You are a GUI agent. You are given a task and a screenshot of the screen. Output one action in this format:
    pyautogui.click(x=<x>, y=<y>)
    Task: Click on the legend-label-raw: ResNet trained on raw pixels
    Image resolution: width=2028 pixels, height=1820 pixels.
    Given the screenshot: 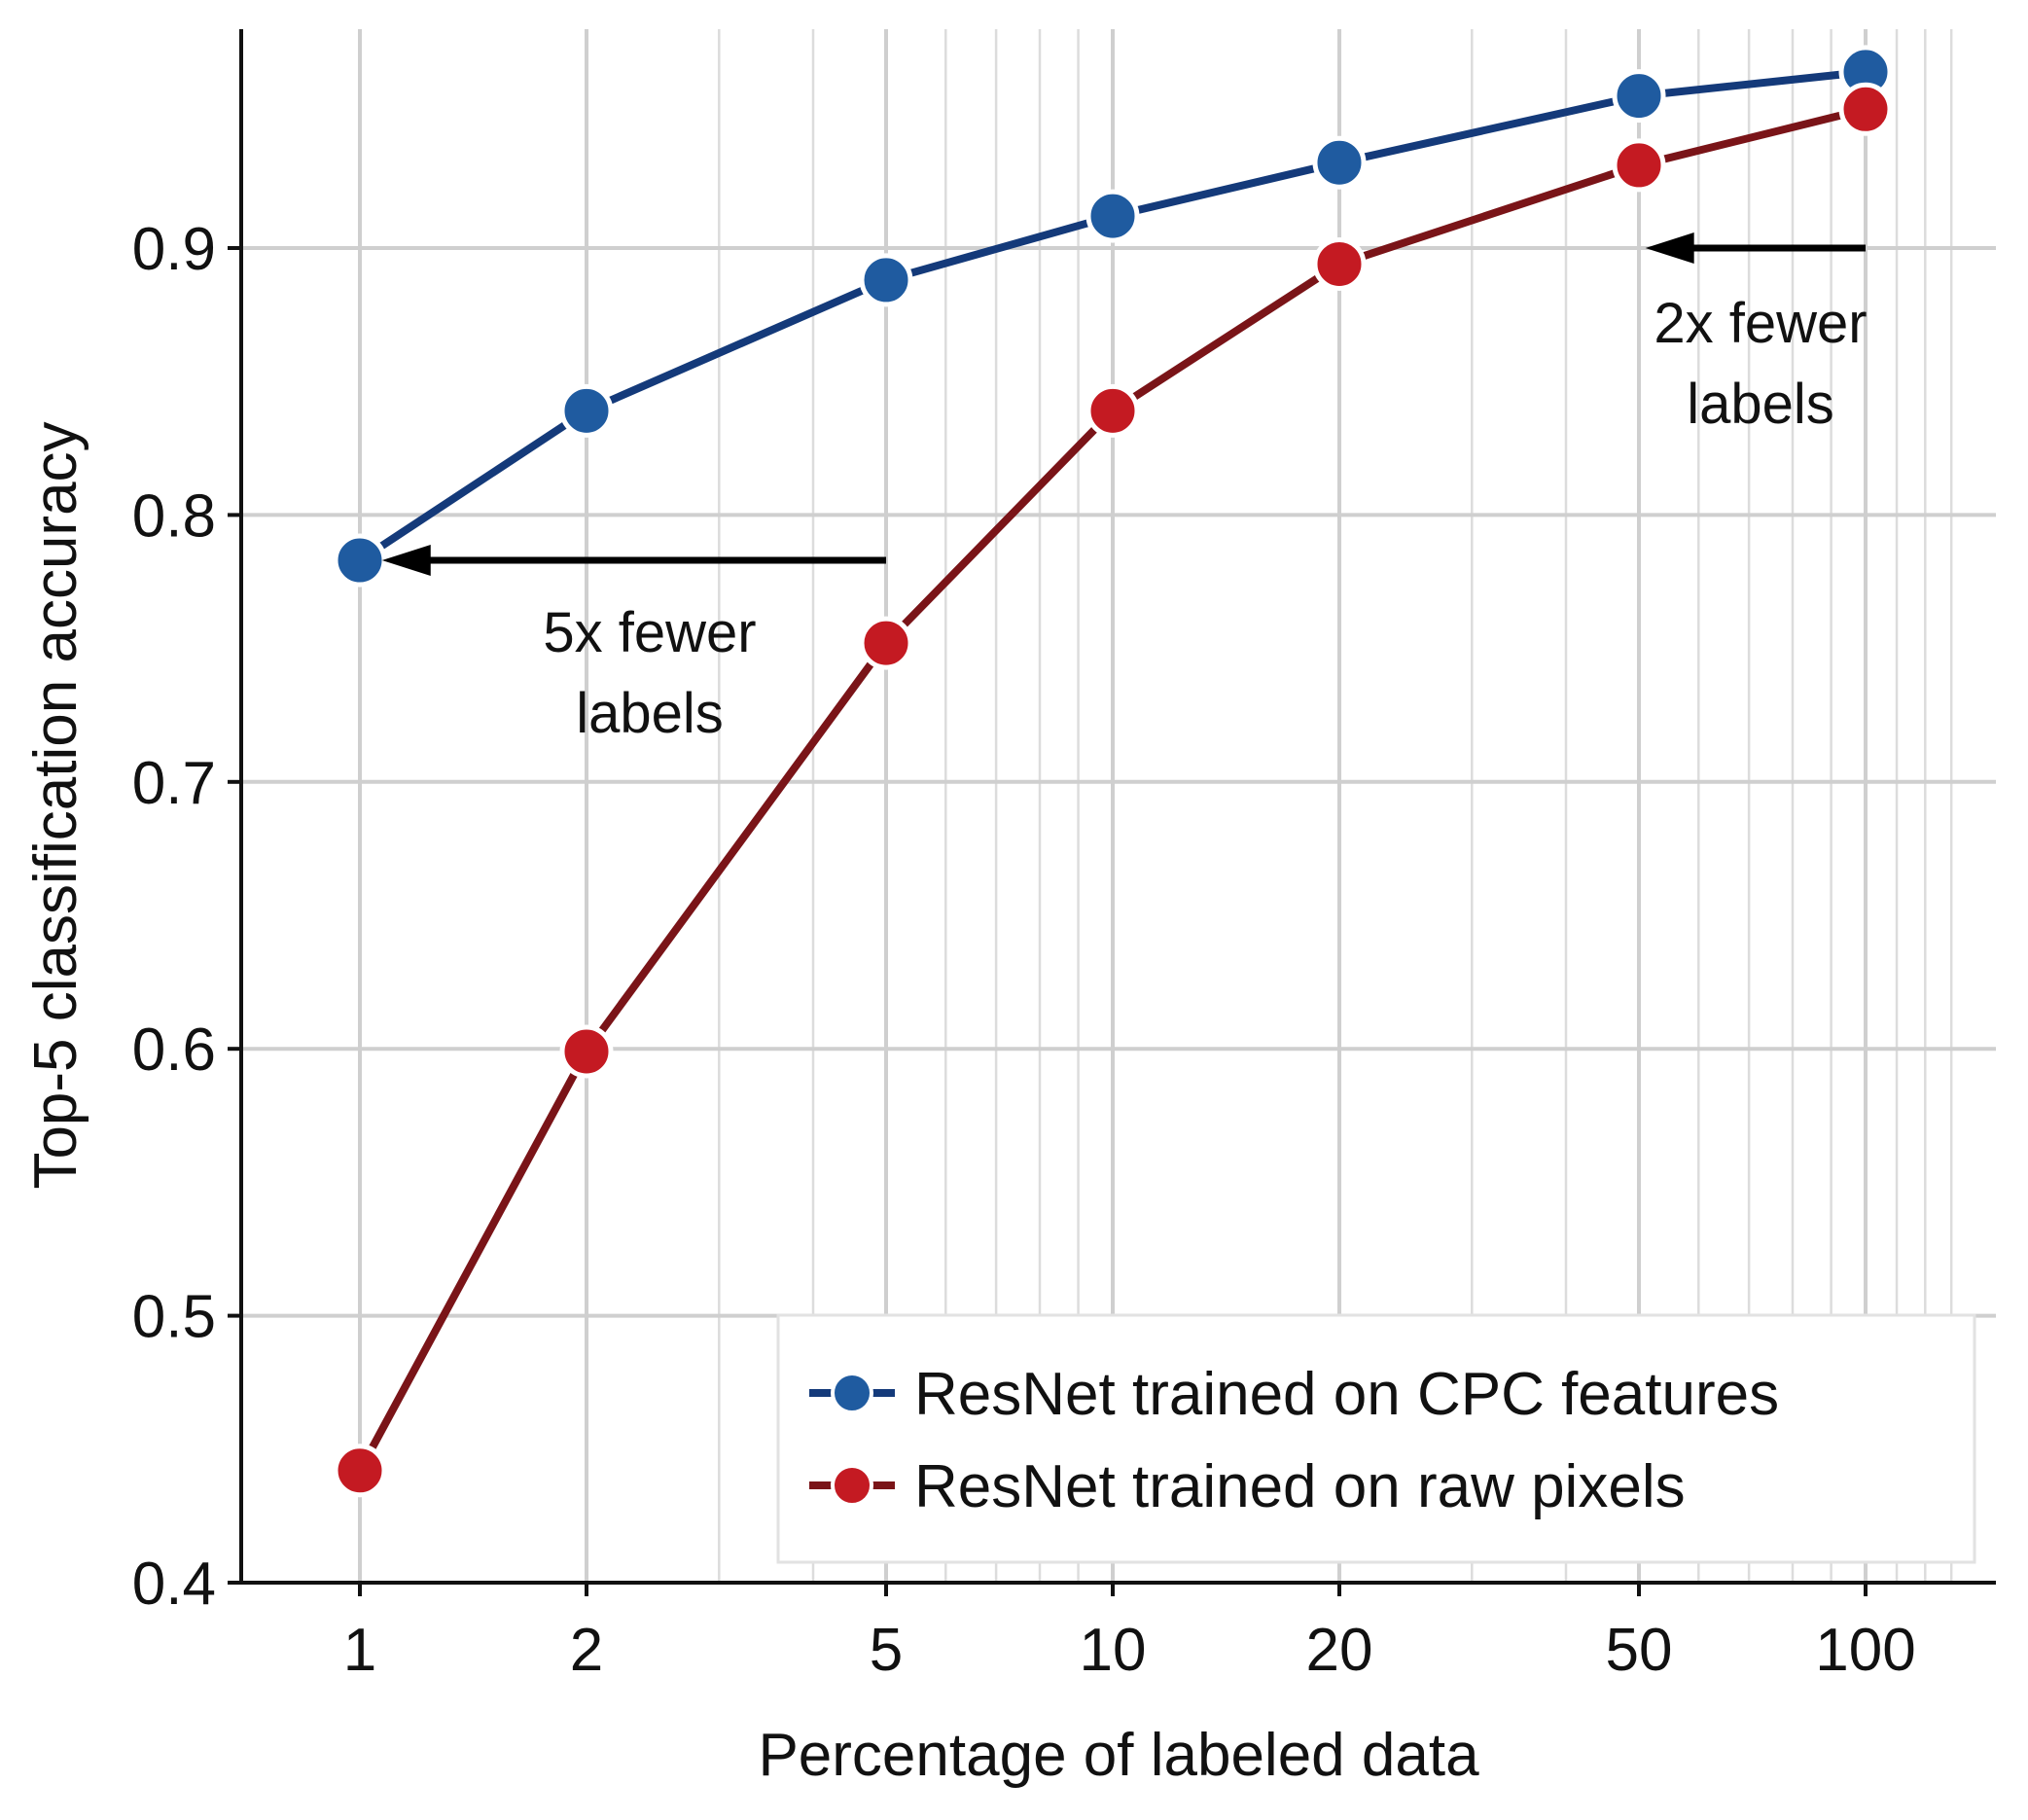 What is the action you would take?
    pyautogui.click(x=1300, y=1486)
    